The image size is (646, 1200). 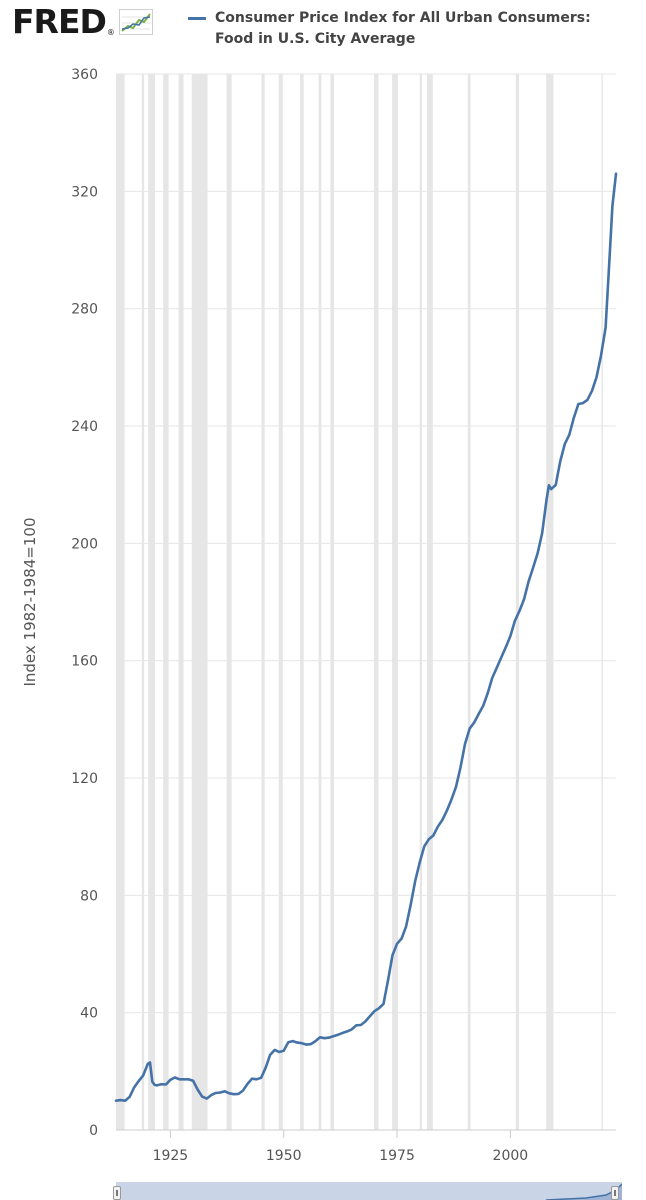 What do you see at coordinates (366, 1146) in the screenshot?
I see `x-axis-ticks: 1925 1950 1975 2000` at bounding box center [366, 1146].